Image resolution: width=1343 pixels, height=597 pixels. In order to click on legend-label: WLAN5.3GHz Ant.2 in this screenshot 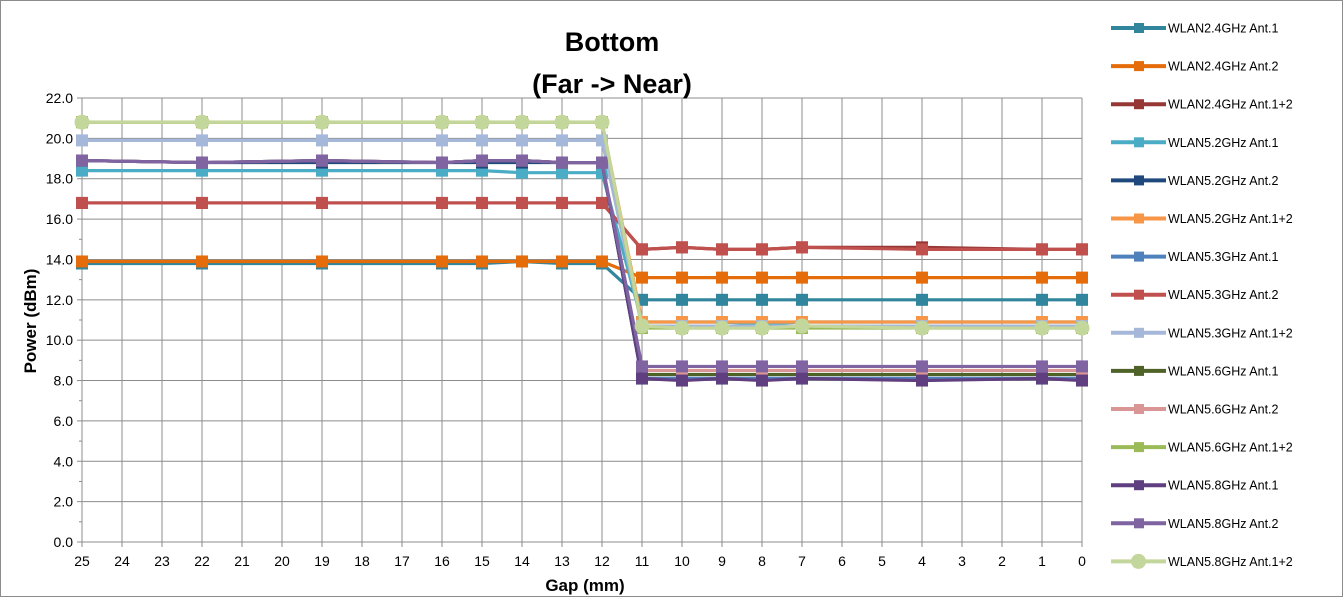, I will do `click(1223, 295)`.